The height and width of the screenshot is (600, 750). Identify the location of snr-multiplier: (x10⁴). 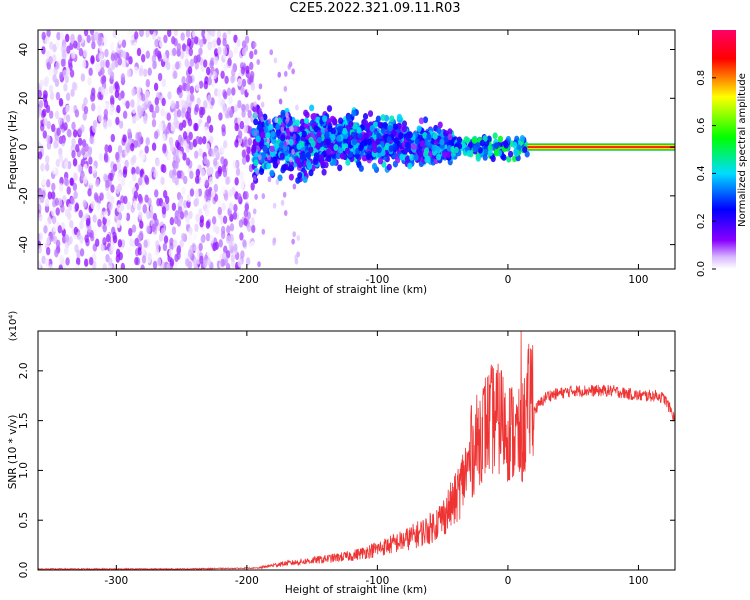
(13, 326).